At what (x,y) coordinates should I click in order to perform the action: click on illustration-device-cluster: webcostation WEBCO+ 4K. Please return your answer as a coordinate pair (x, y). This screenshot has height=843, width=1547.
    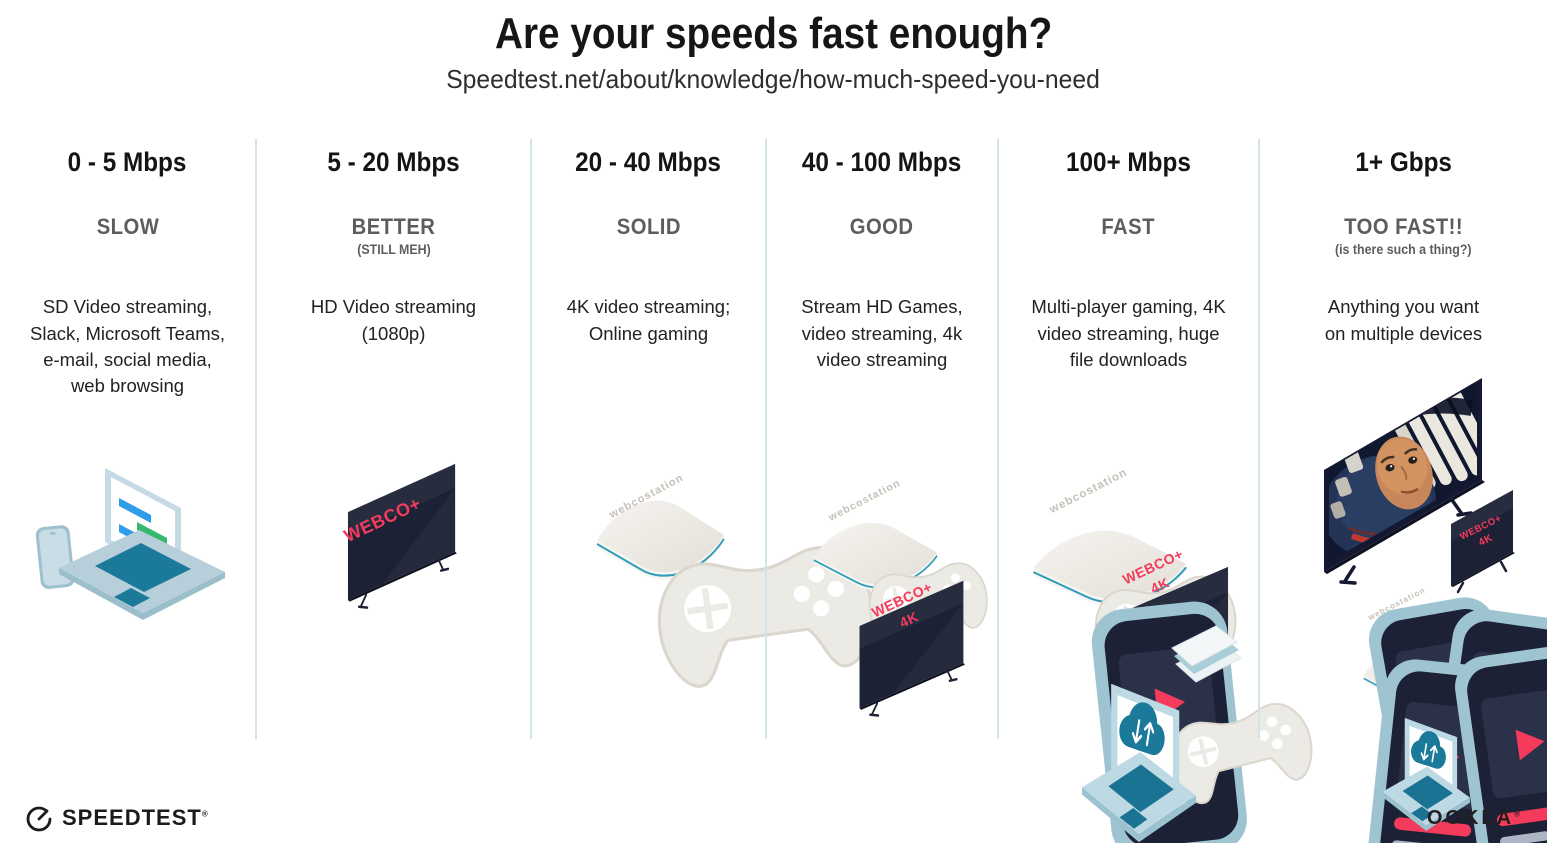
    Looking at the image, I should click on (1159, 641).